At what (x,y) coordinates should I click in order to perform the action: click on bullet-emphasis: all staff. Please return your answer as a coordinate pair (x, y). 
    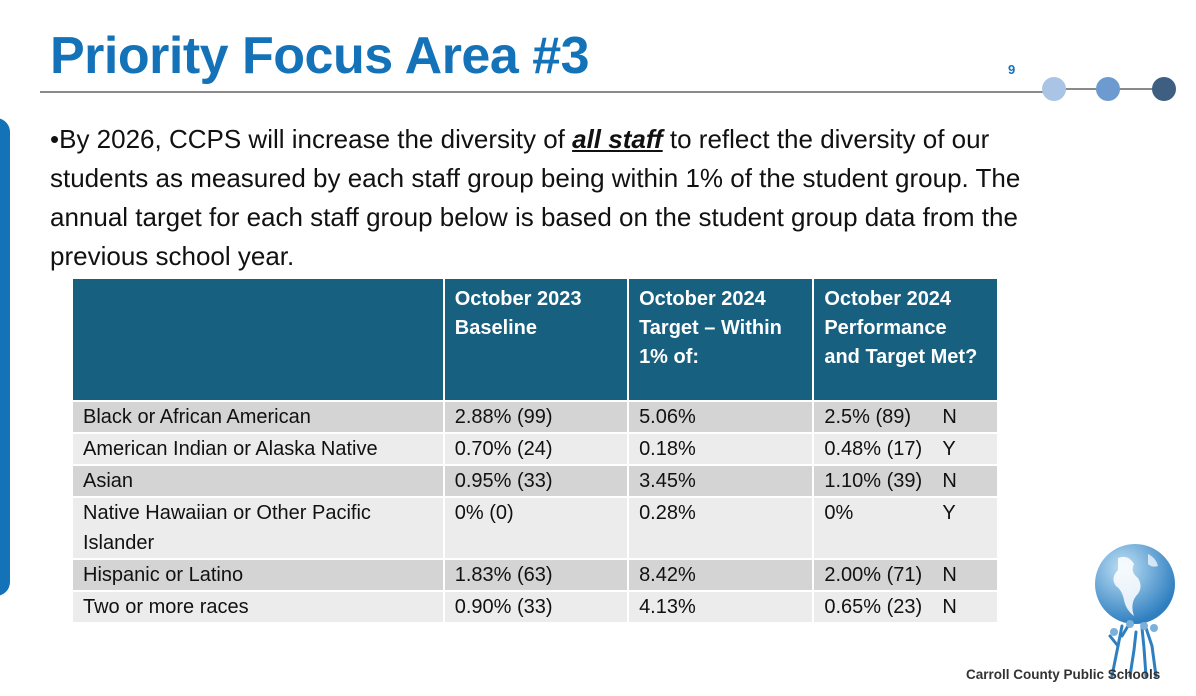
    Looking at the image, I should click on (617, 139).